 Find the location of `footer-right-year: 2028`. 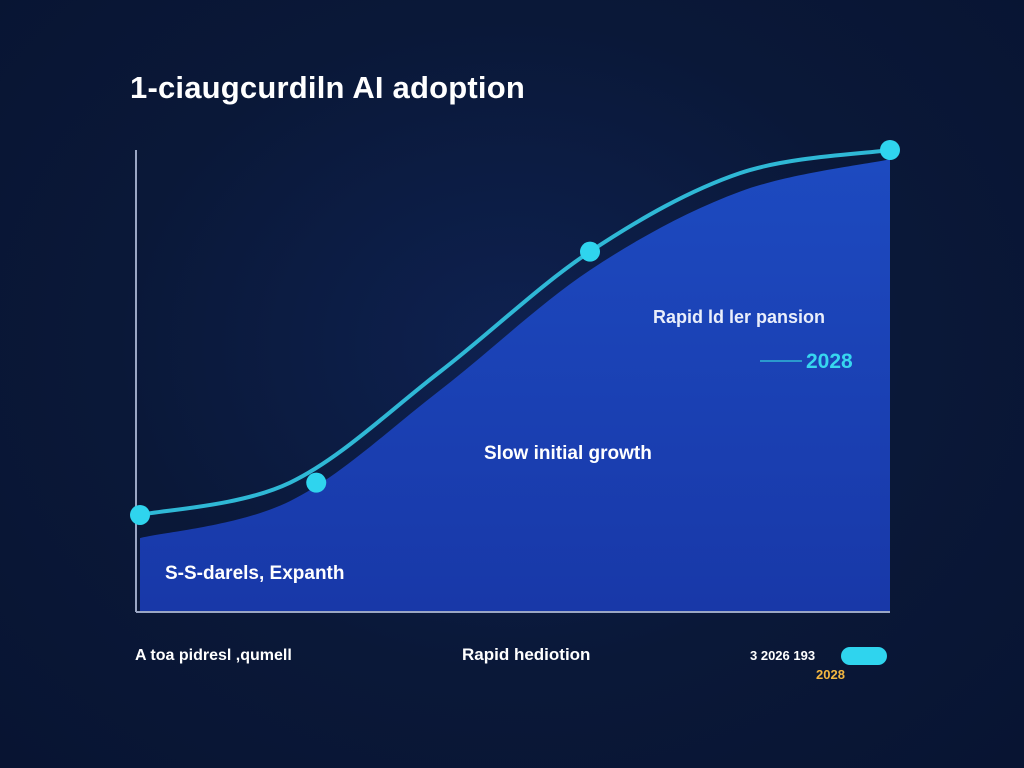

footer-right-year: 2028 is located at coordinates (830, 674).